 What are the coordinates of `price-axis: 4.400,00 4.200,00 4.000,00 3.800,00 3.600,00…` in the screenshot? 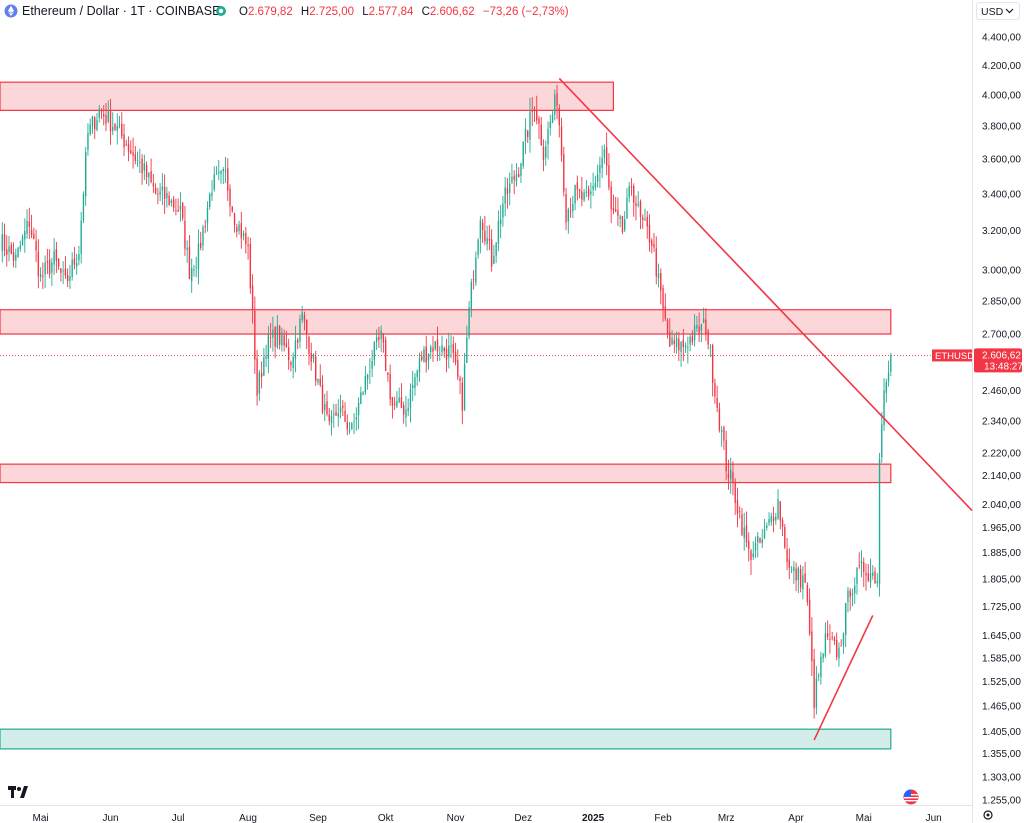 It's located at (1001, 420).